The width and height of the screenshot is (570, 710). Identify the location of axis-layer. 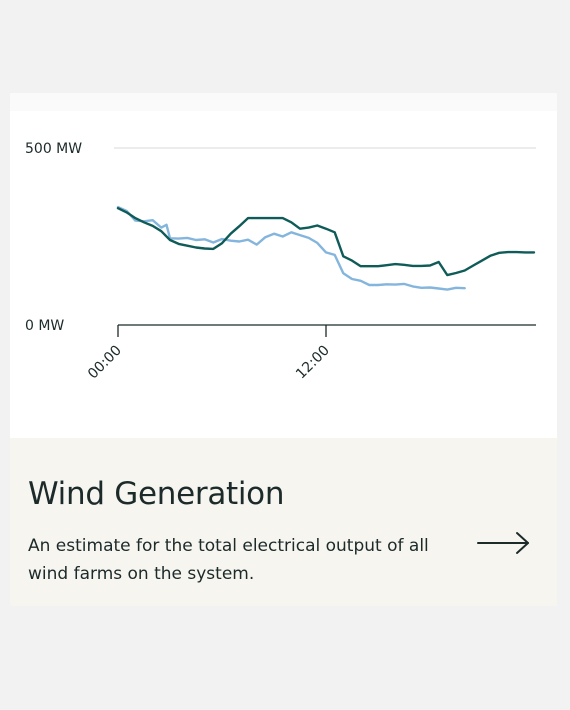
(326, 330).